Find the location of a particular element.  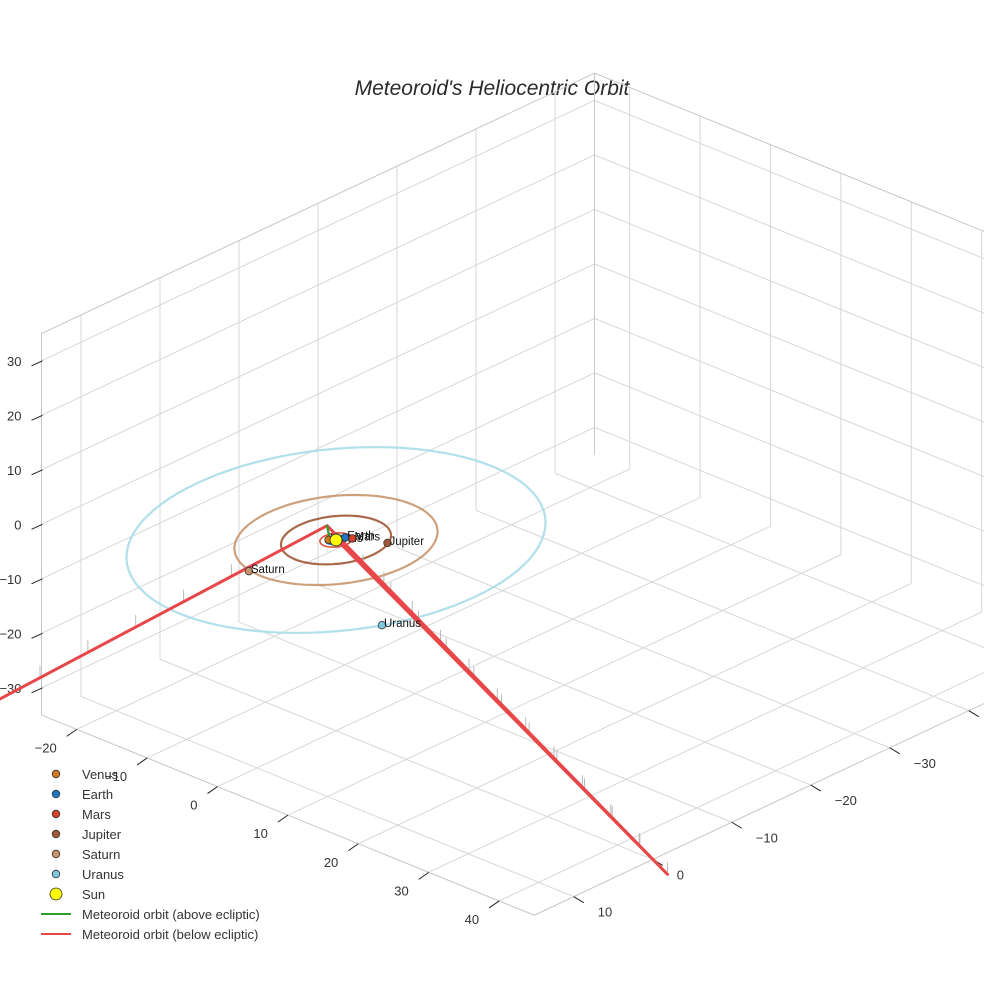

planet-marker-jupiter is located at coordinates (387, 543).